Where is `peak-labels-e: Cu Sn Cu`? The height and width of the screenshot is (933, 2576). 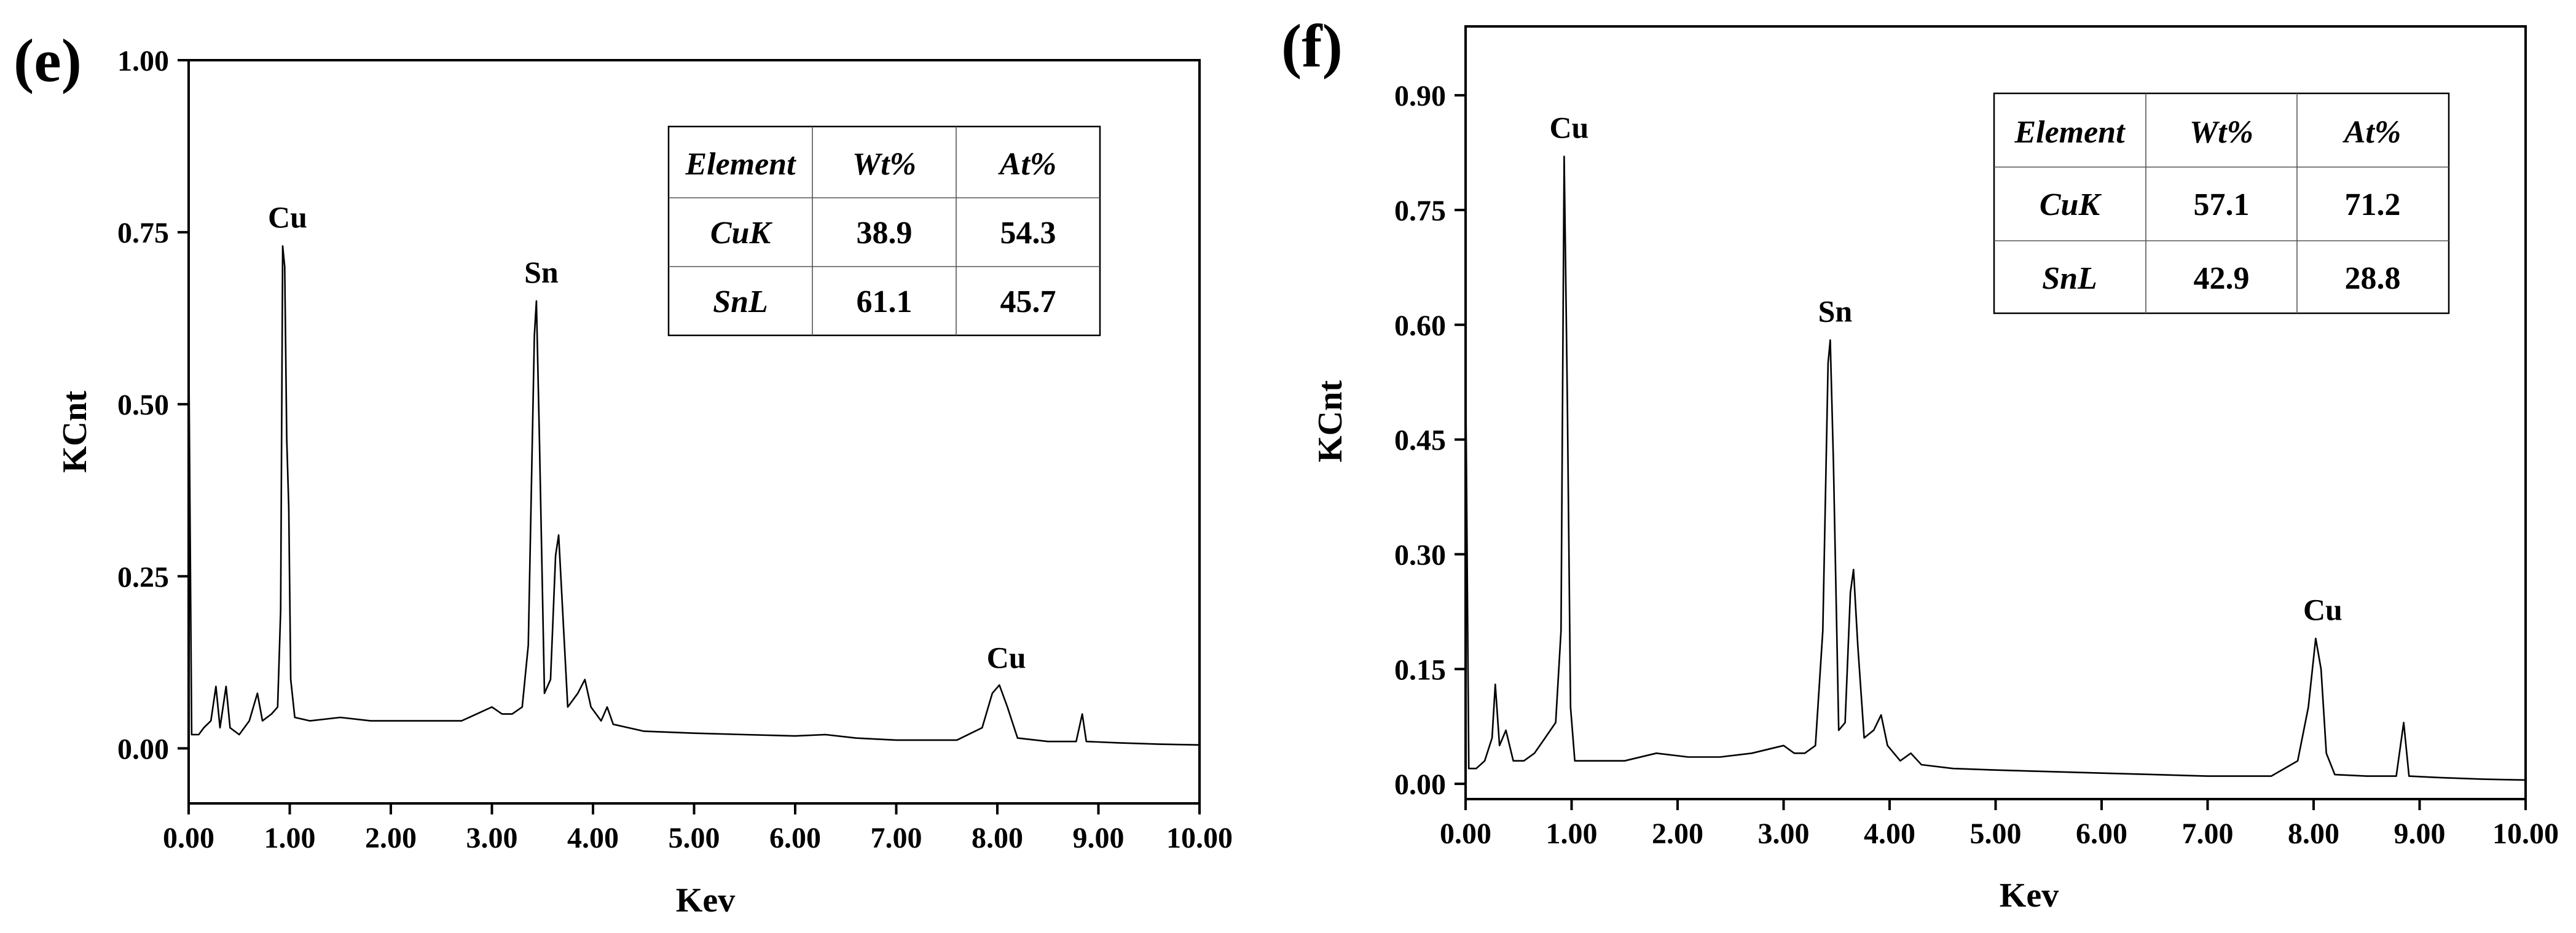
peak-labels-e: Cu Sn Cu is located at coordinates (647, 437).